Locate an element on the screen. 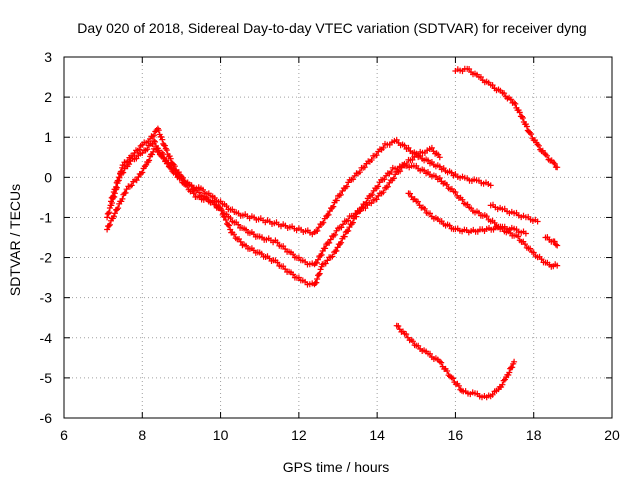 The image size is (640, 480). series-trace-e is located at coordinates (514, 213).